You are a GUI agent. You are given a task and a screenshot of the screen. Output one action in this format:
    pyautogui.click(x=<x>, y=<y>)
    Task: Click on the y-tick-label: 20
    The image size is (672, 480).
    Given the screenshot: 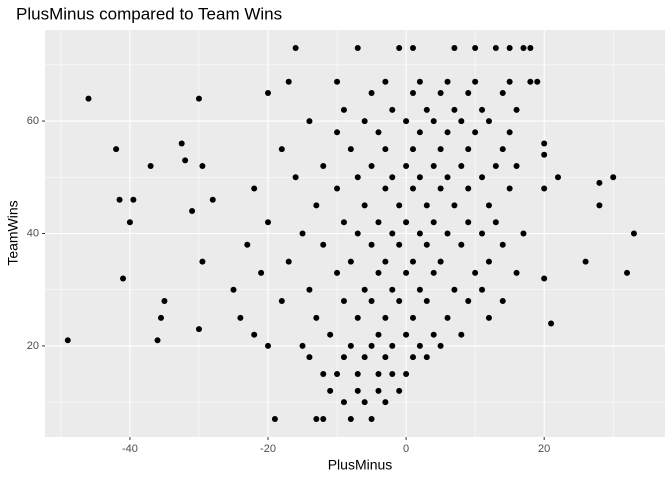 What is the action you would take?
    pyautogui.click(x=33, y=346)
    